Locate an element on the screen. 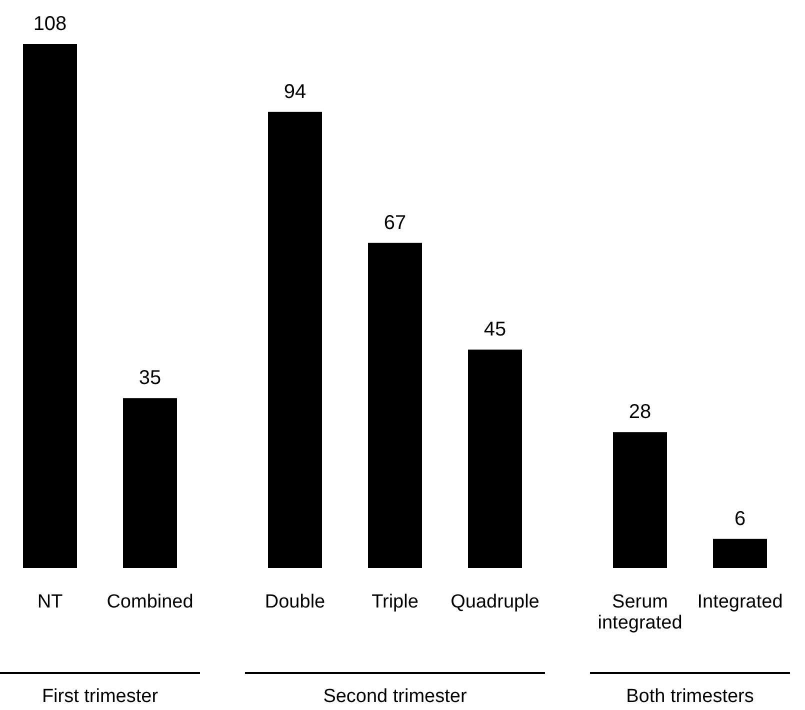  data-label: 45 is located at coordinates (495, 329).